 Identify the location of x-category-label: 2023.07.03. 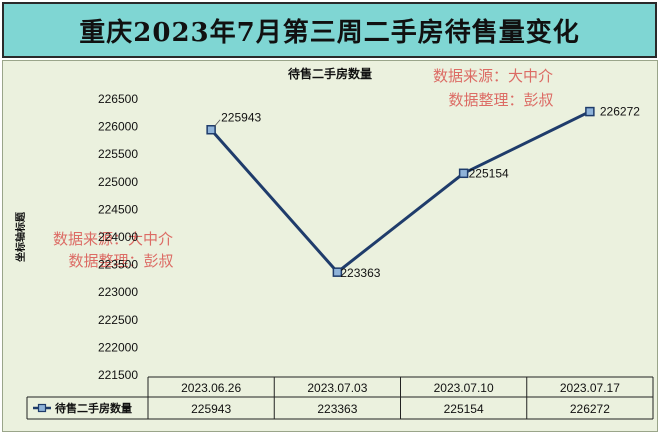
(337, 388).